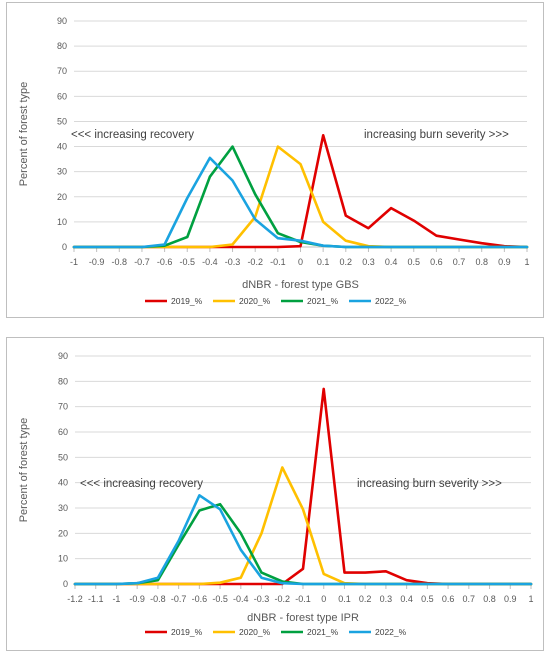  Describe the element at coordinates (303, 618) in the screenshot. I see `x-axis-title: dNBR - forest type IPR` at that location.